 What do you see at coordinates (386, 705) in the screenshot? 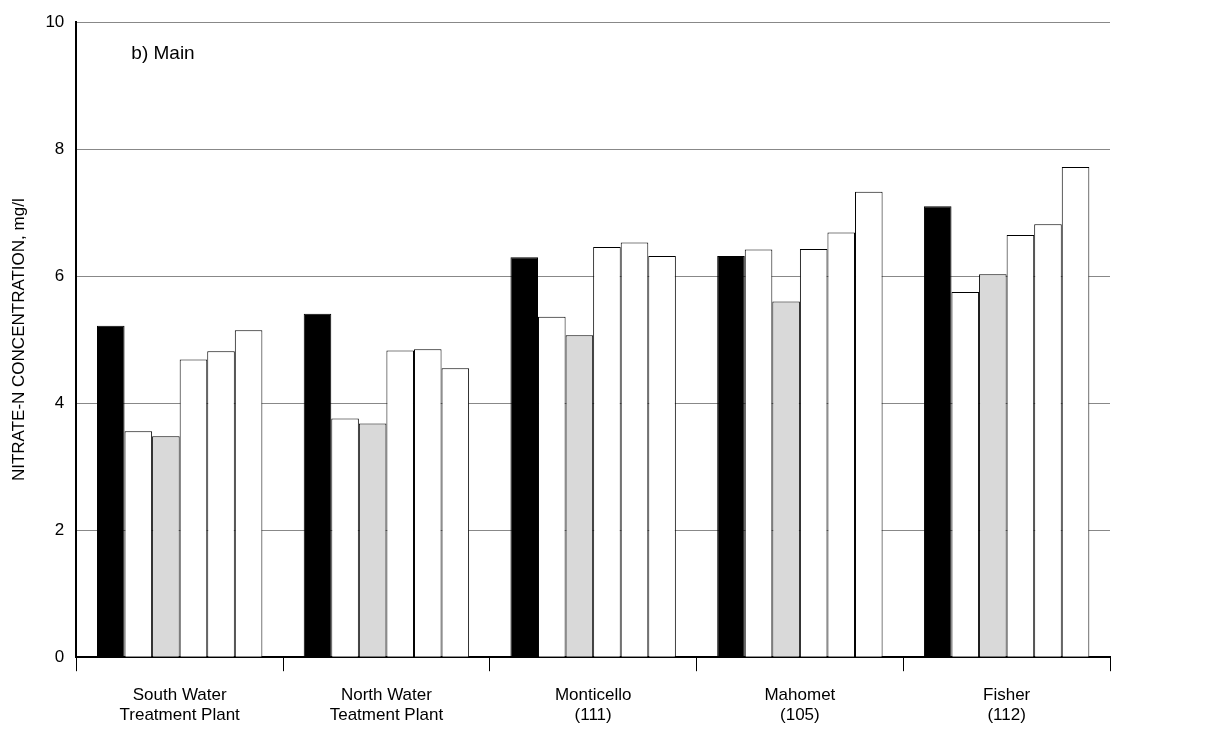
I see `x-tick-label: North Water Teatment Plant` at bounding box center [386, 705].